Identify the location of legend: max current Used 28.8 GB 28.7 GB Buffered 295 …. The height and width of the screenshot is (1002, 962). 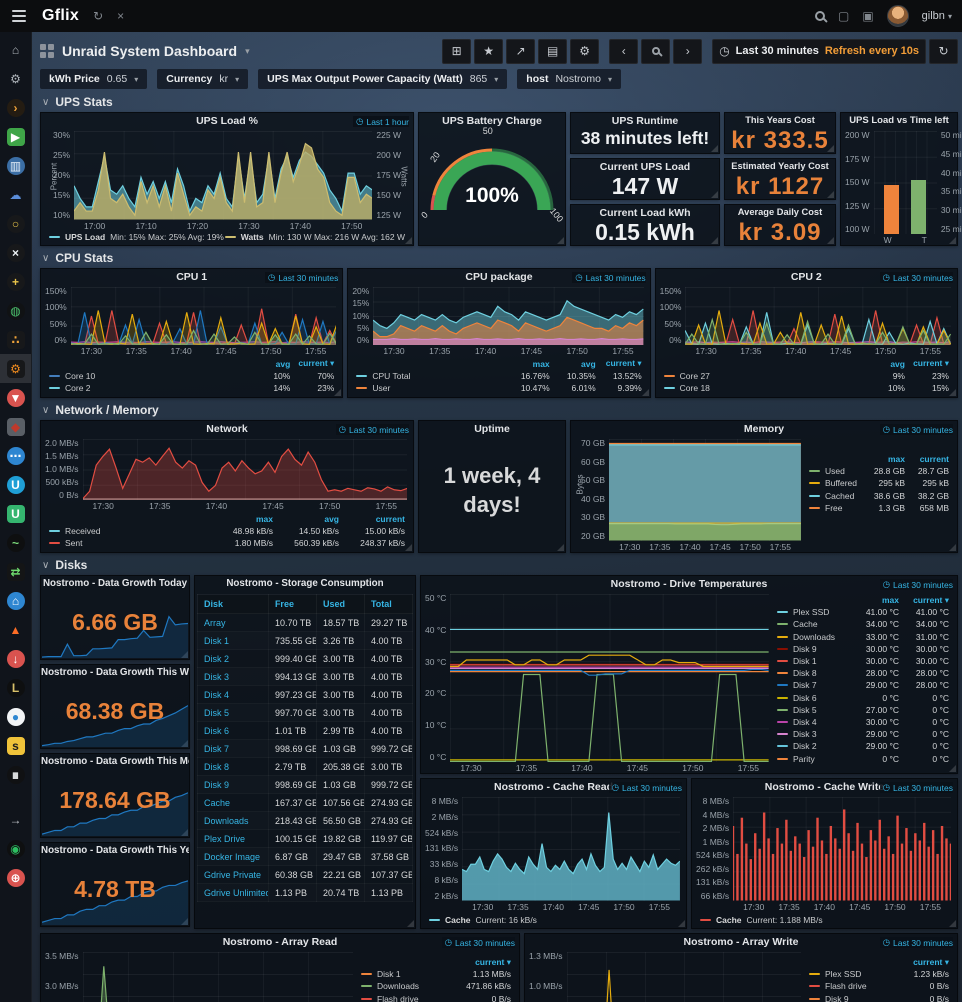
(876, 495).